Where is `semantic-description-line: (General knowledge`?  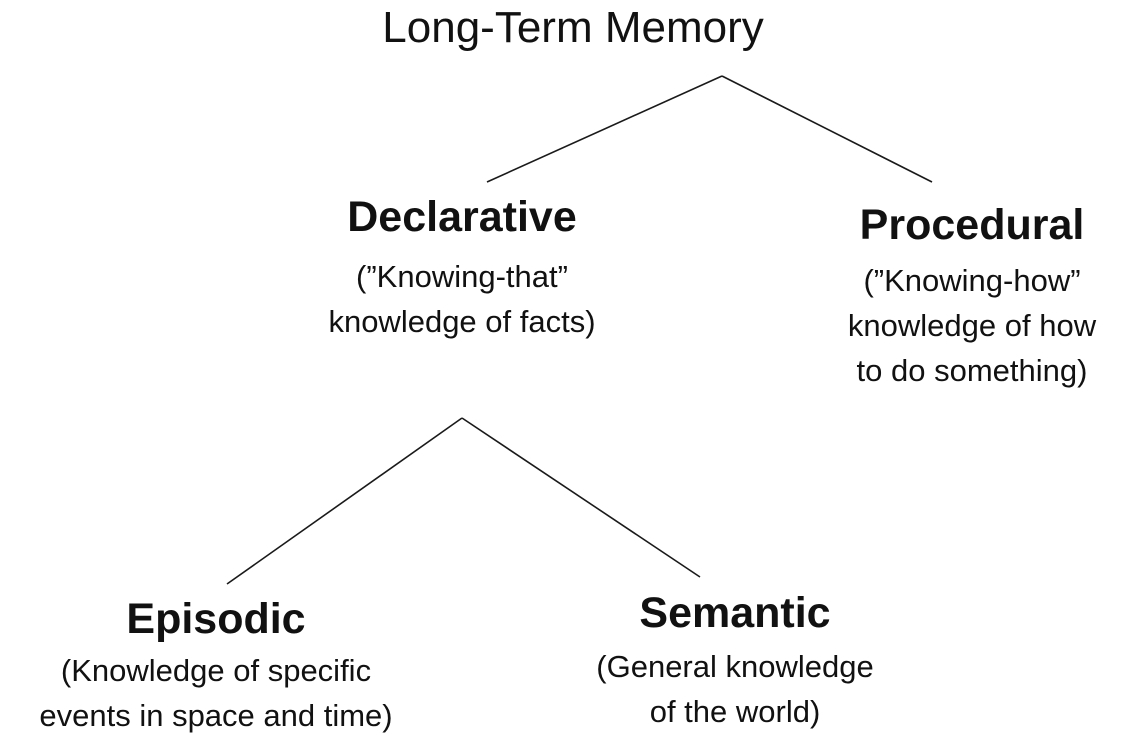 semantic-description-line: (General knowledge is located at coordinates (735, 666).